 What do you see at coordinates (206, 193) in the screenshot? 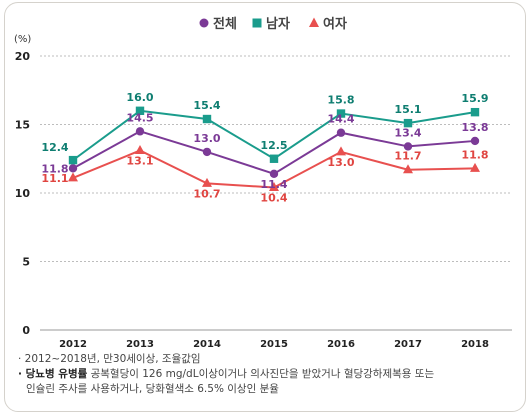
I see `data-label: 10.7` at bounding box center [206, 193].